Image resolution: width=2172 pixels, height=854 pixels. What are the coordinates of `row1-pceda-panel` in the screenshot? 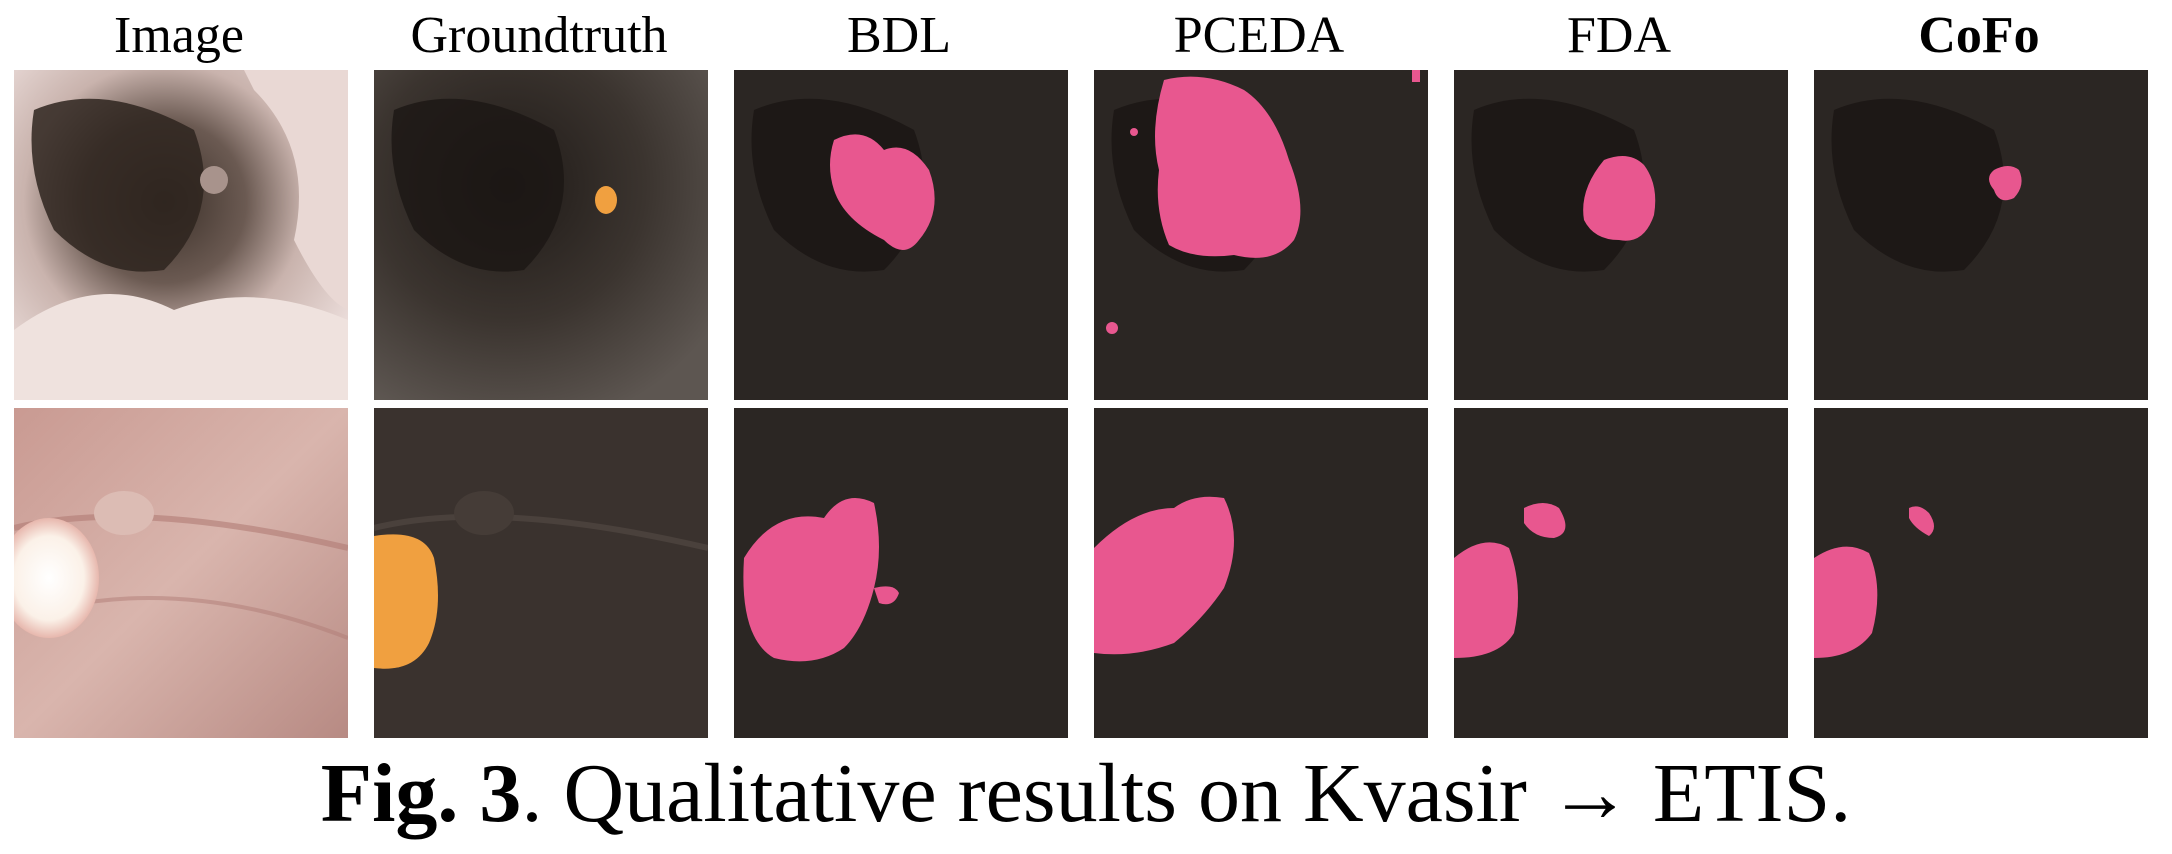 It's located at (1261, 235).